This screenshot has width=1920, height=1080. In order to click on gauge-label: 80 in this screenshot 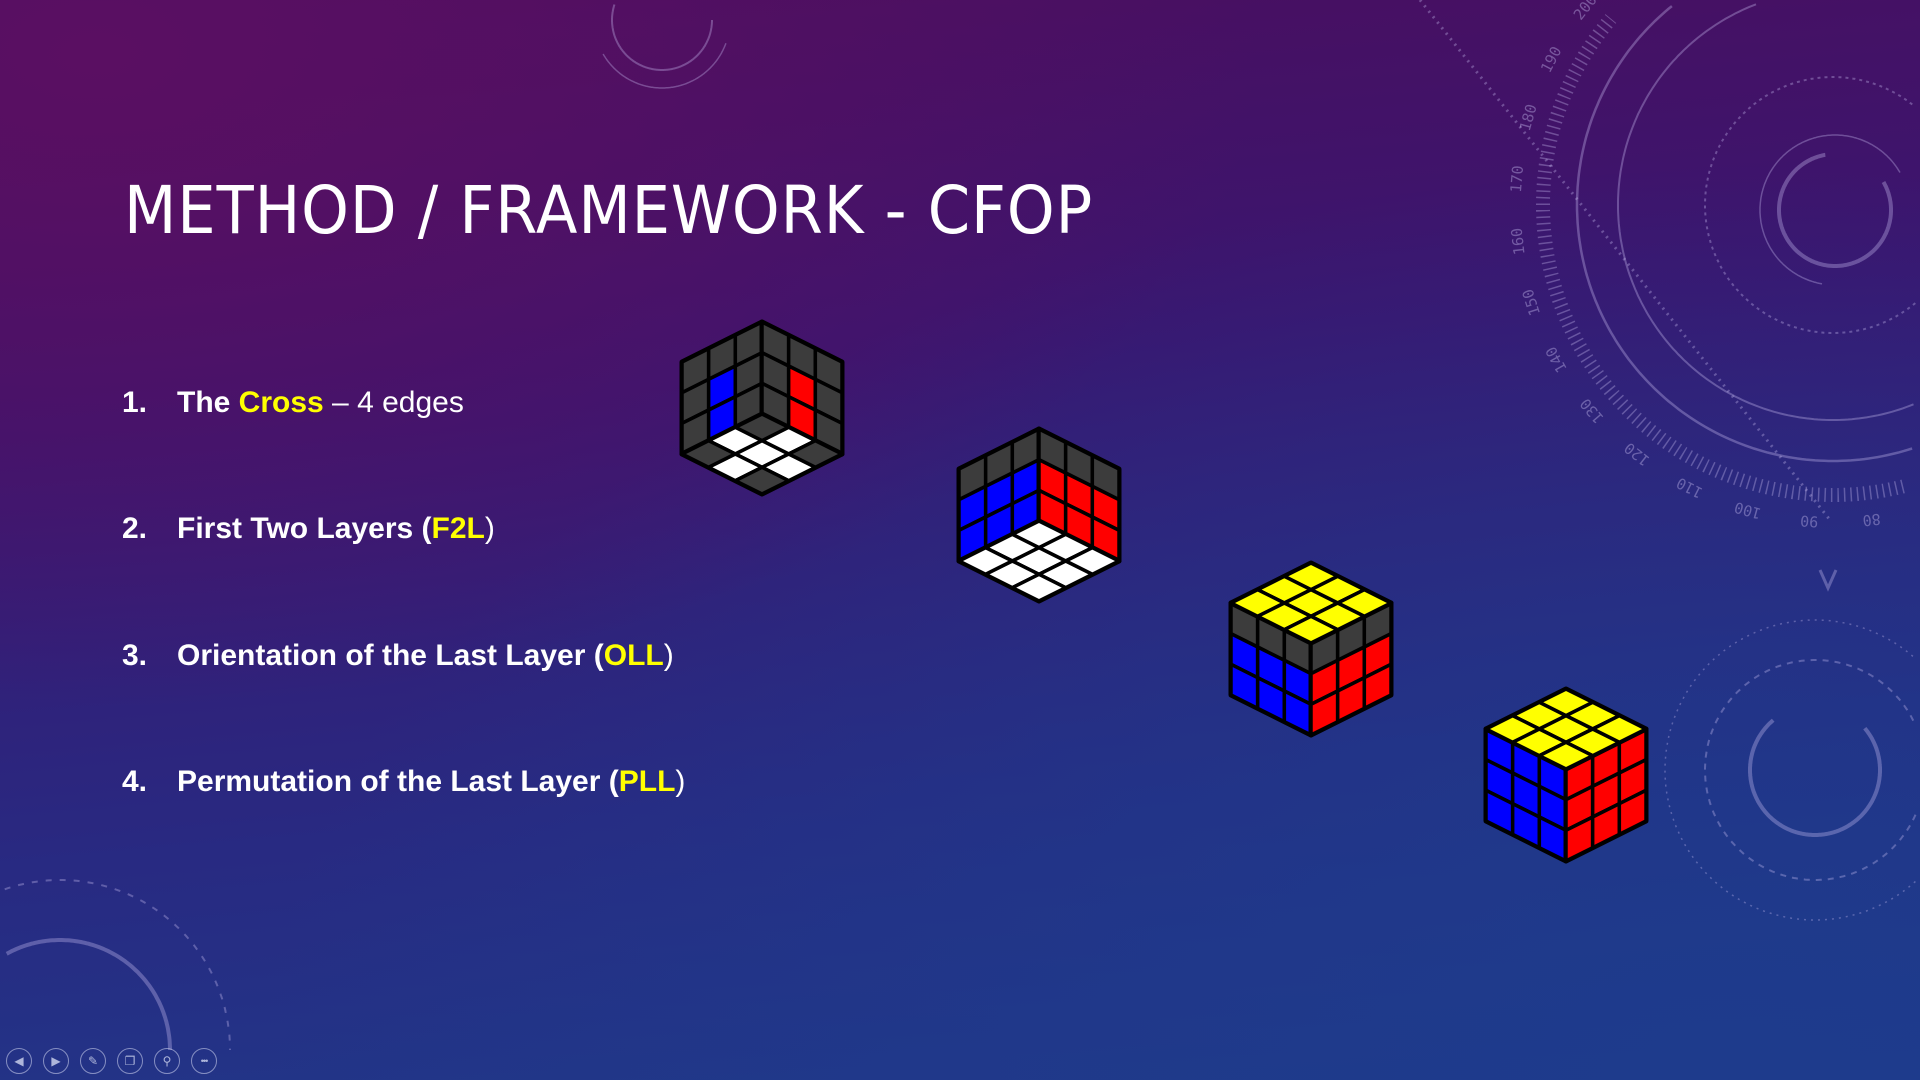, I will do `click(1872, 520)`.